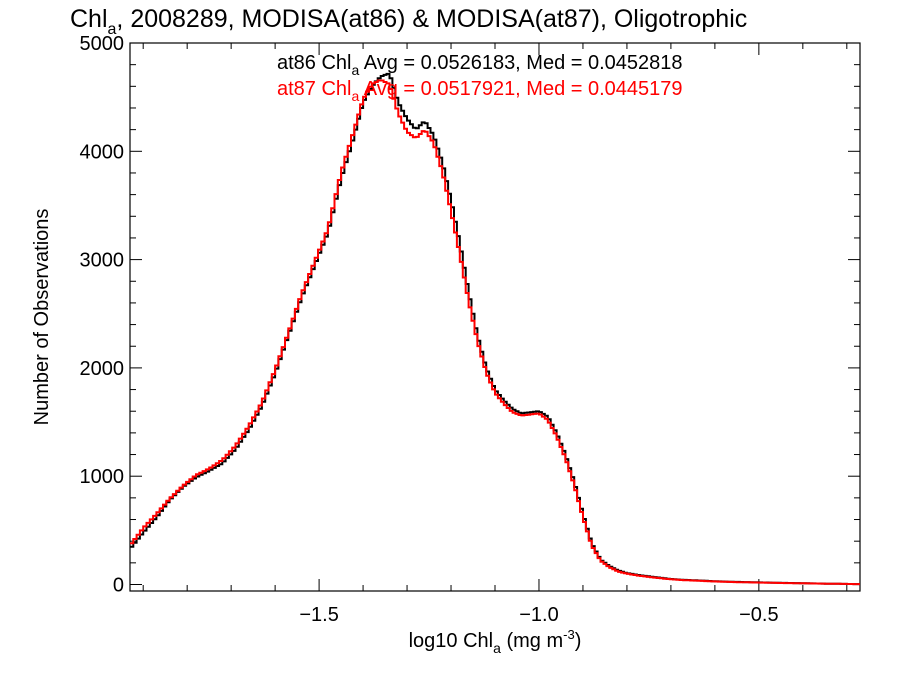 The image size is (900, 675). Describe the element at coordinates (532, 641) in the screenshot. I see `xlabel-part-3: (mg m` at that location.